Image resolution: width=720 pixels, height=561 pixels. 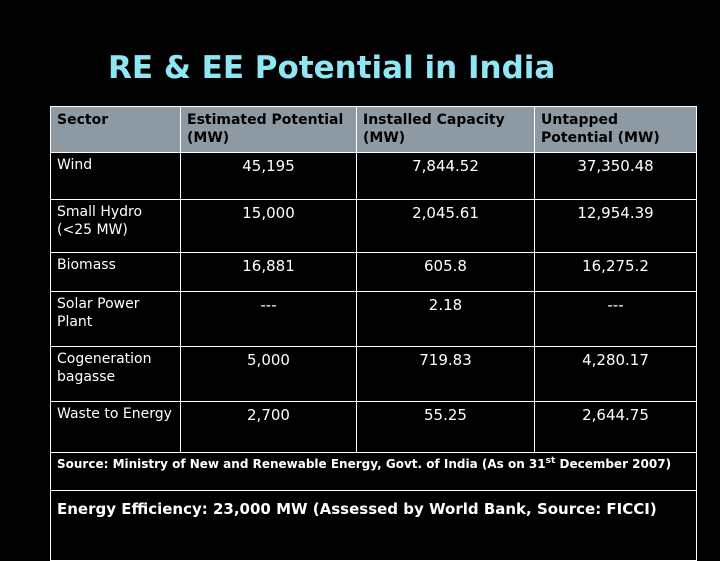 What do you see at coordinates (445, 427) in the screenshot?
I see `installed-cell: 55.25` at bounding box center [445, 427].